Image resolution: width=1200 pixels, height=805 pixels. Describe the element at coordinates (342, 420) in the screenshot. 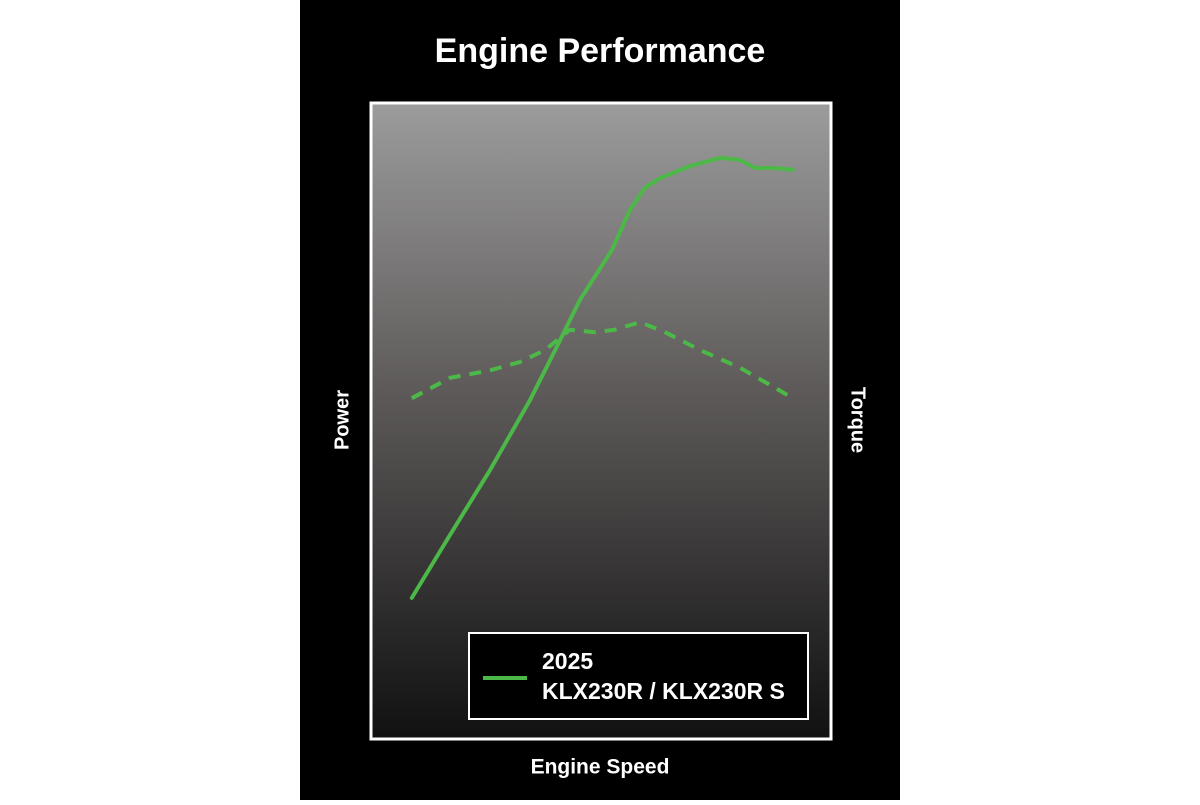

I see `y-axis-label: Power` at that location.